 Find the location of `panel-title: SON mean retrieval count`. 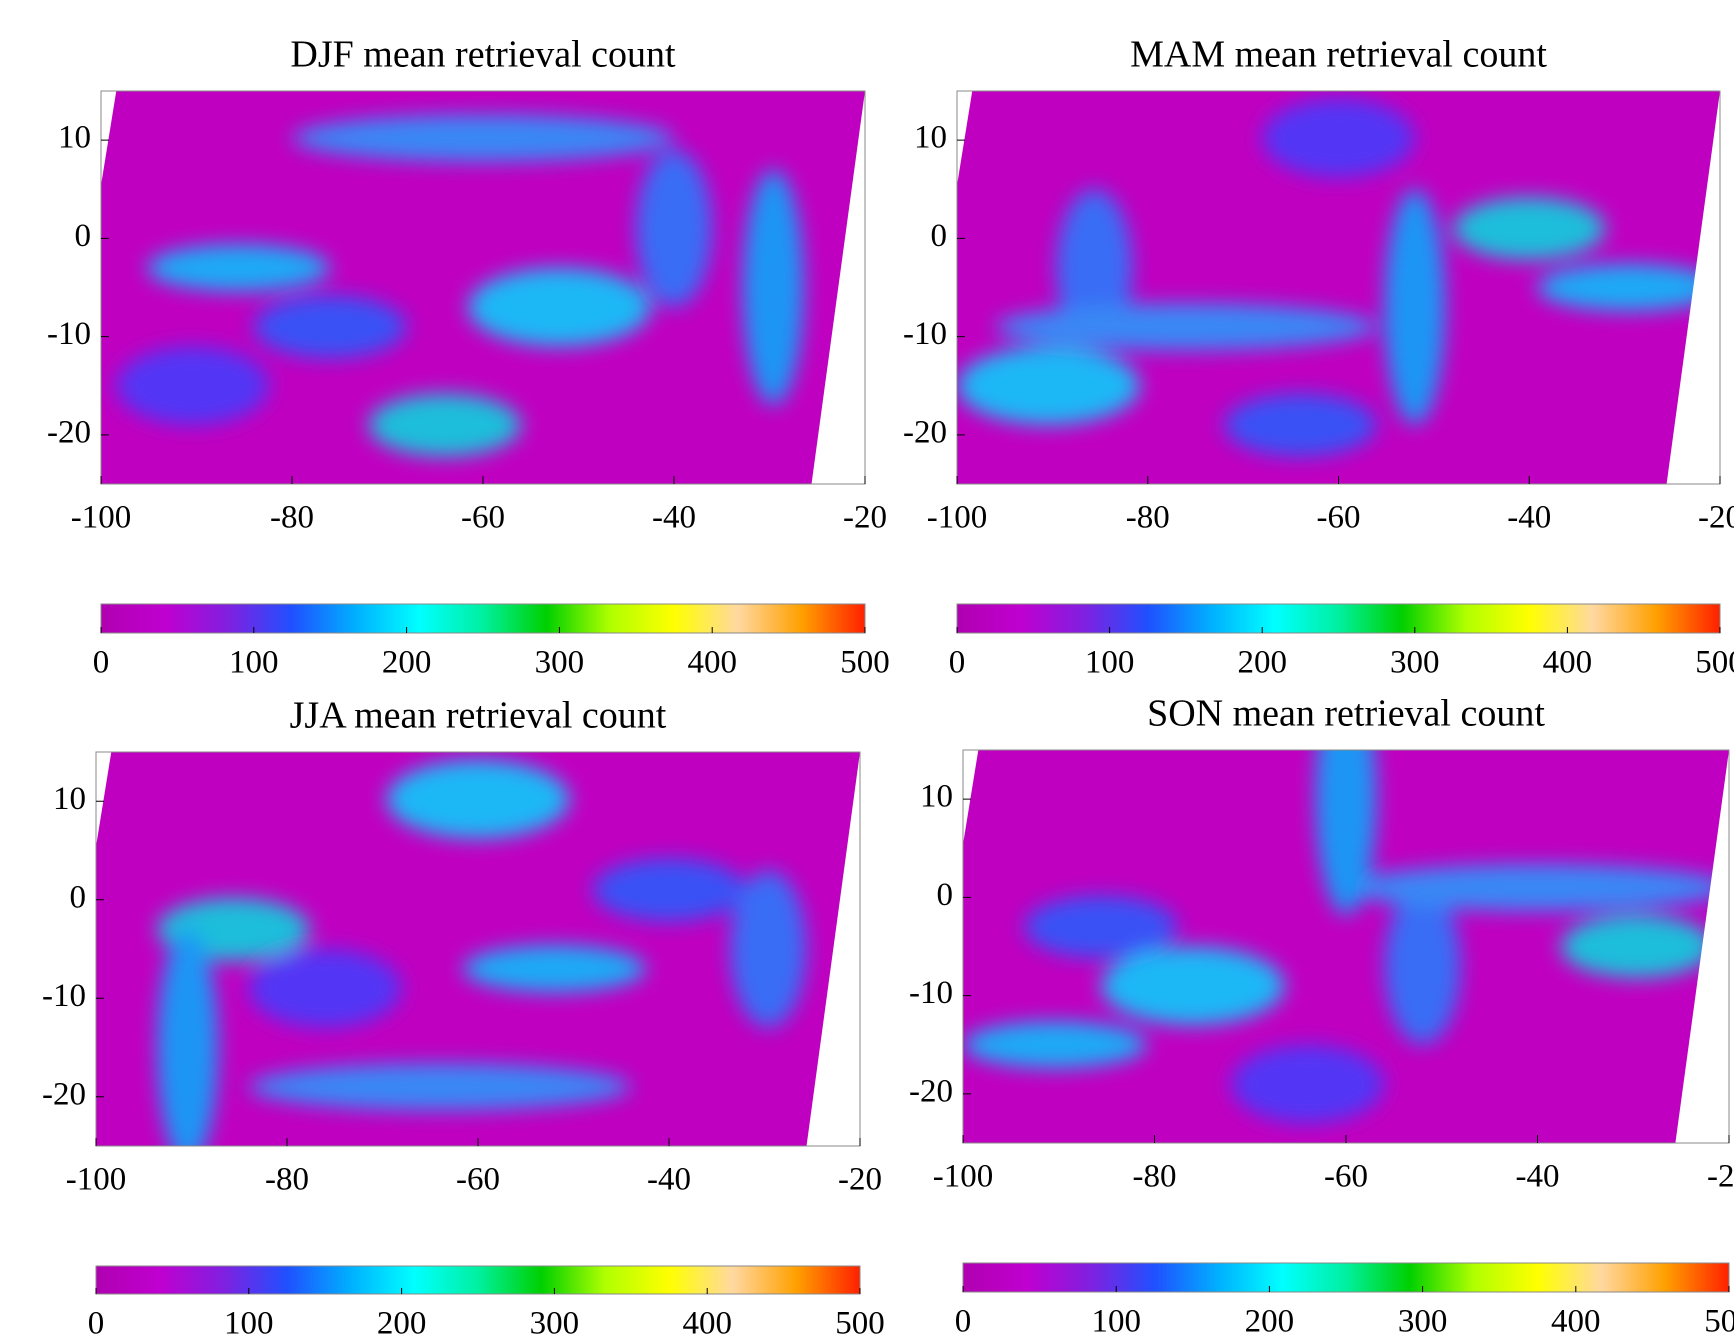

panel-title: SON mean retrieval count is located at coordinates (1346, 714).